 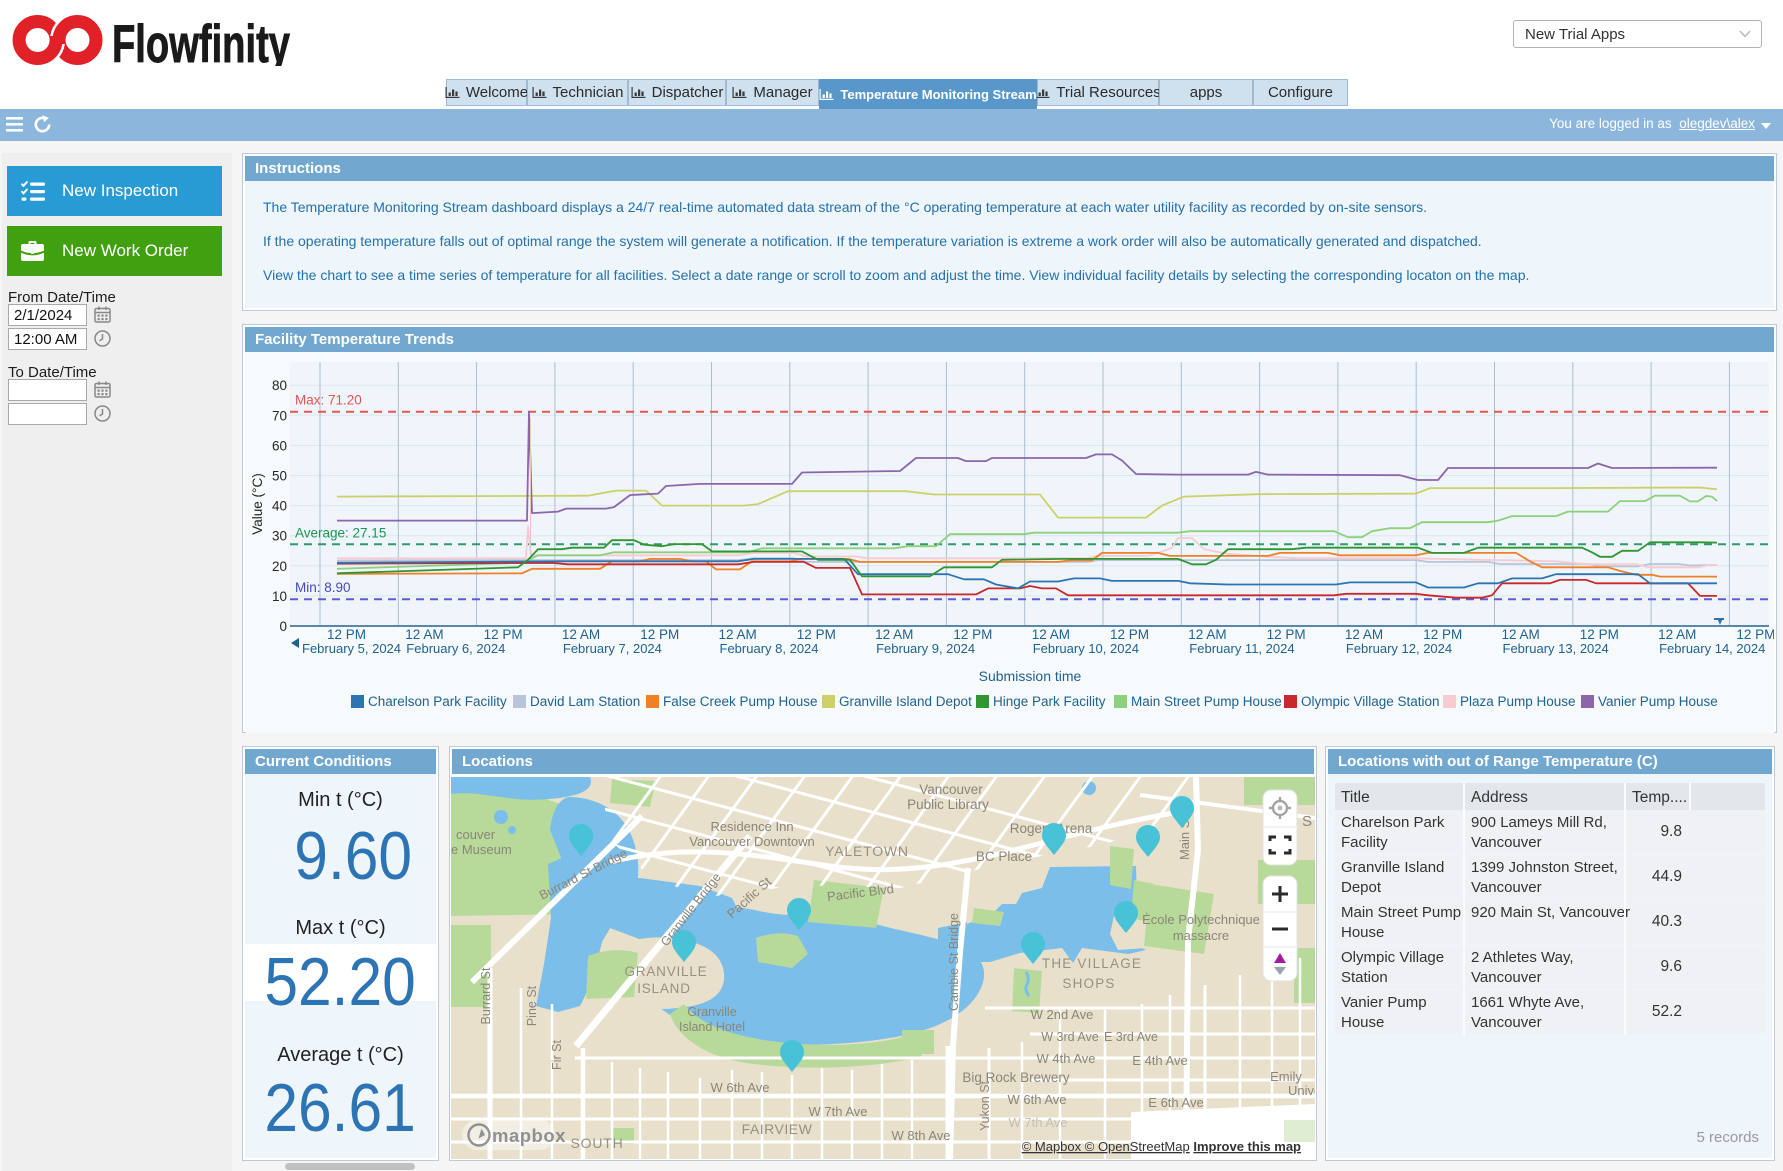 What do you see at coordinates (954, 962) in the screenshot?
I see `svg-text: Cambie St Bridge` at bounding box center [954, 962].